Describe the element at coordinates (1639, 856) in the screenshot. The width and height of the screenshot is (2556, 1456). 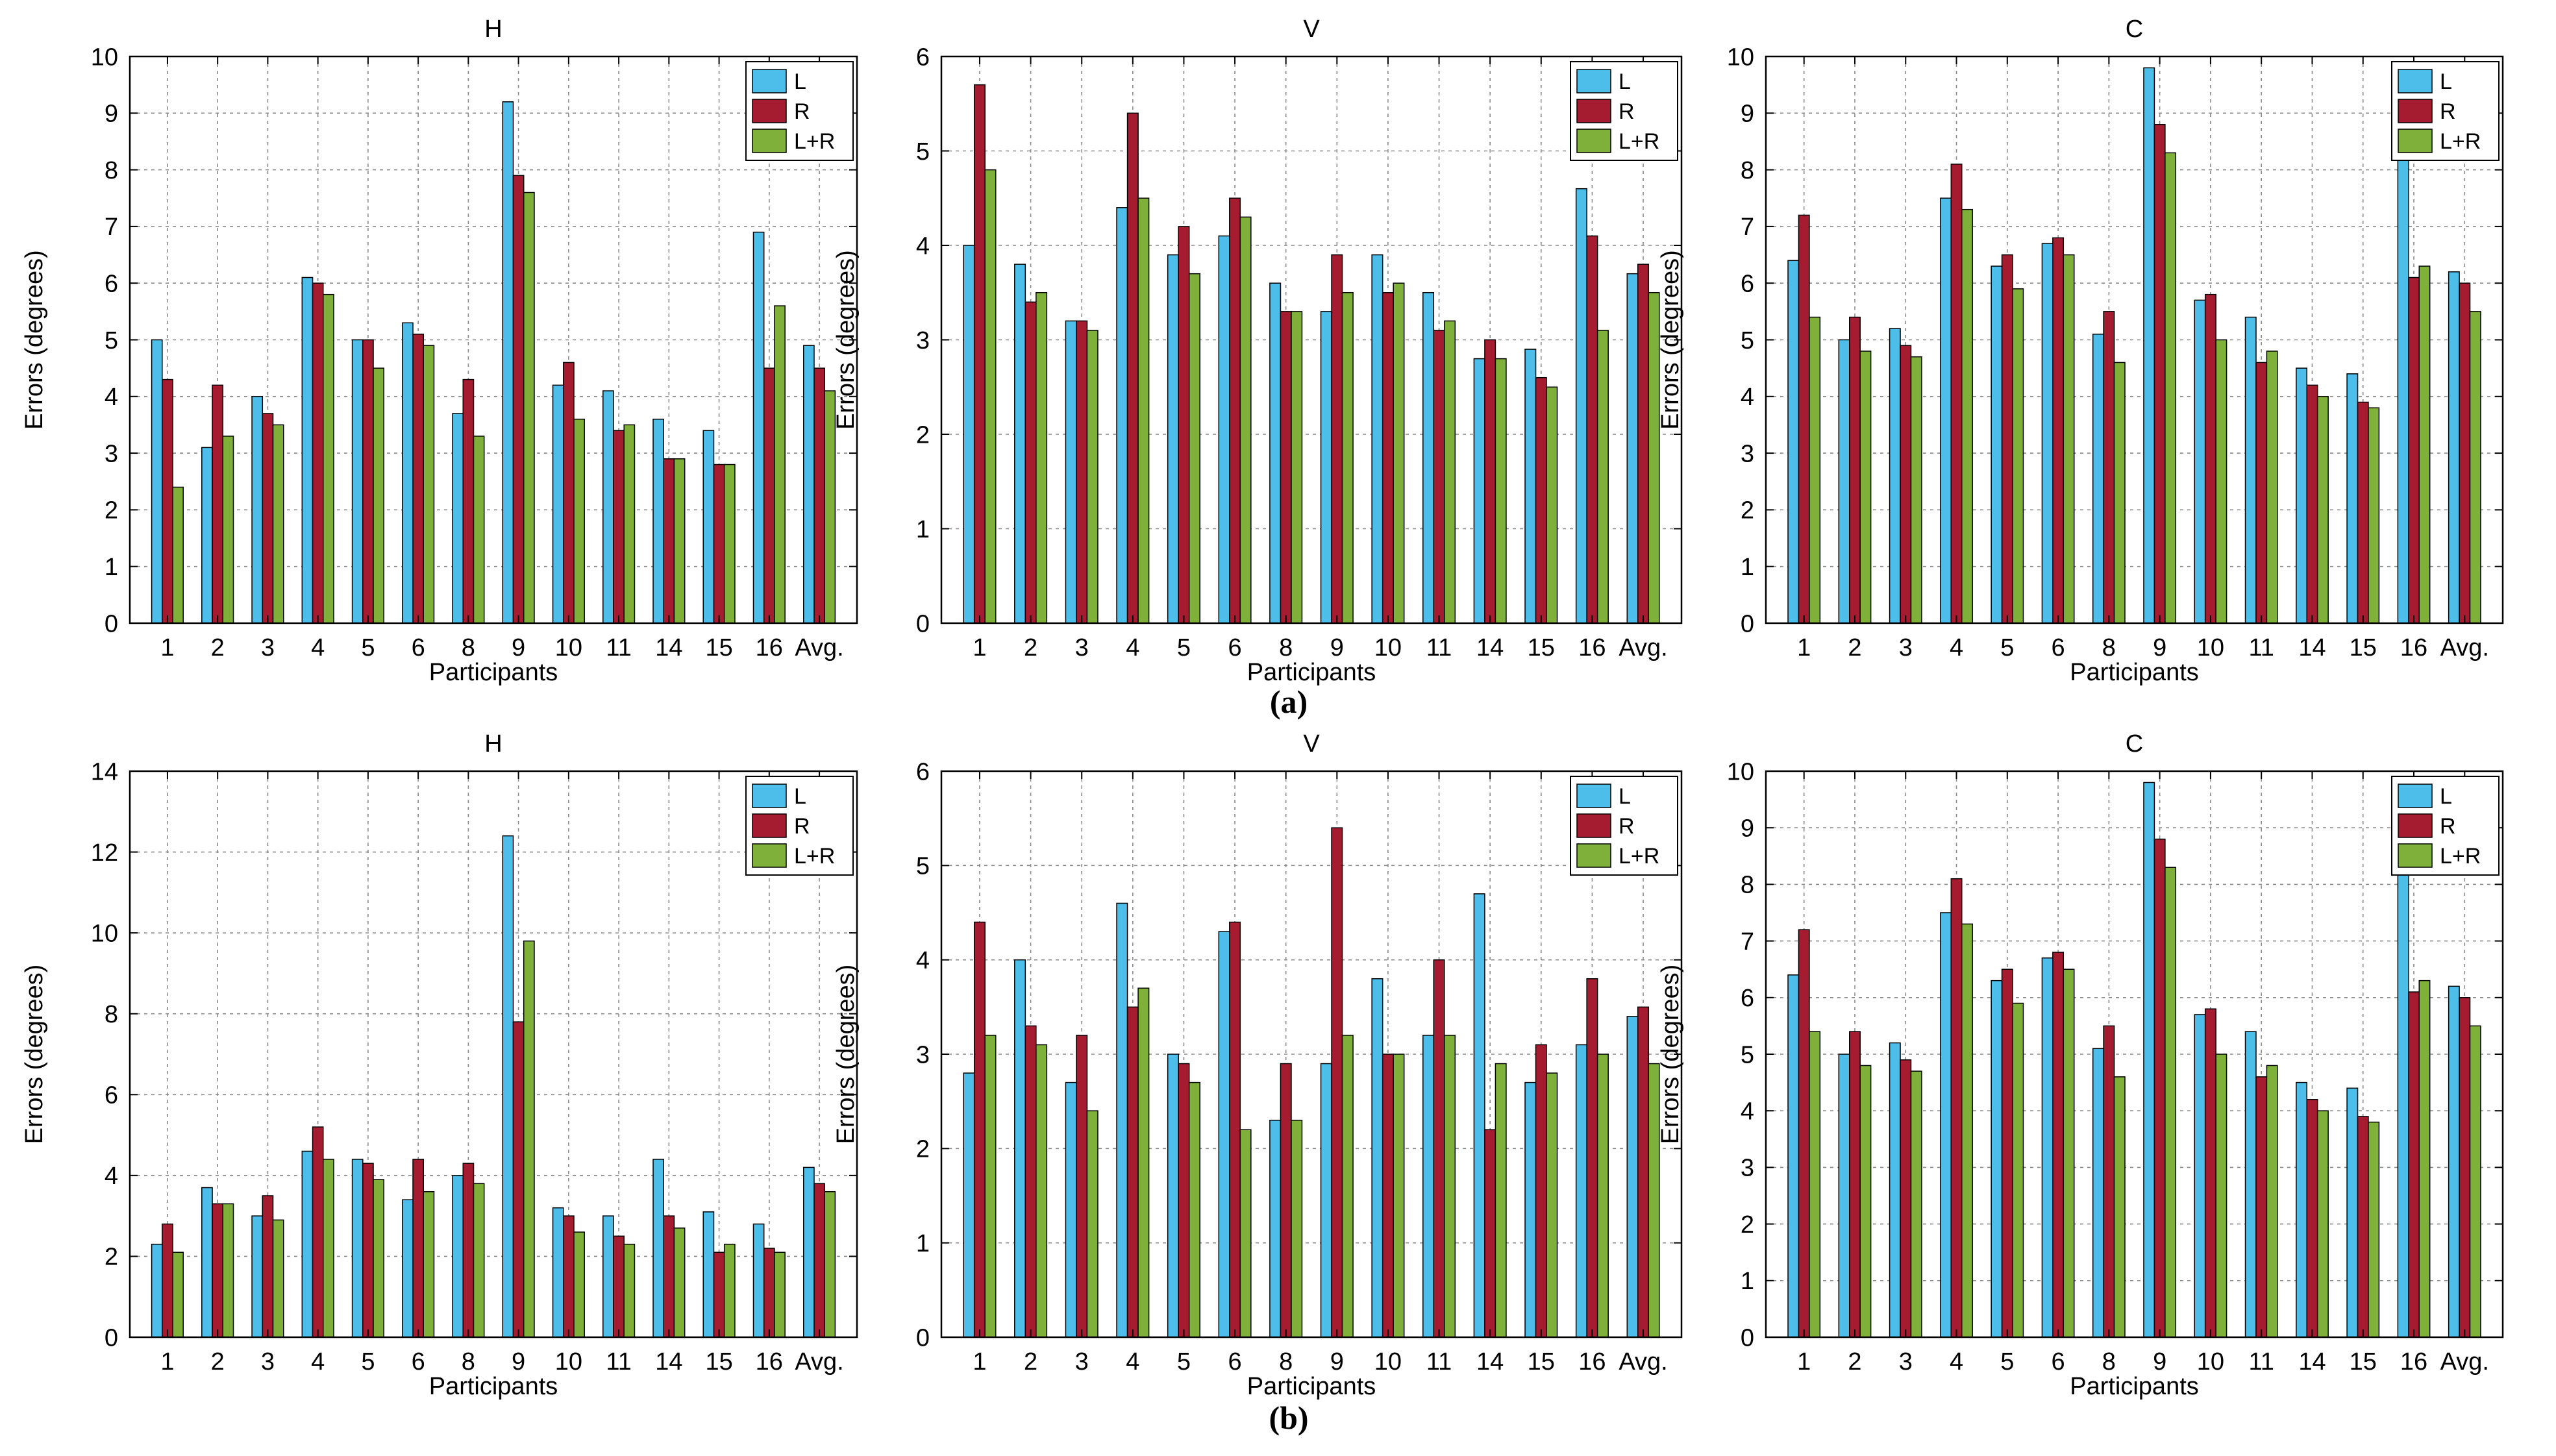
I see `legend-label-lplusr: L+R` at that location.